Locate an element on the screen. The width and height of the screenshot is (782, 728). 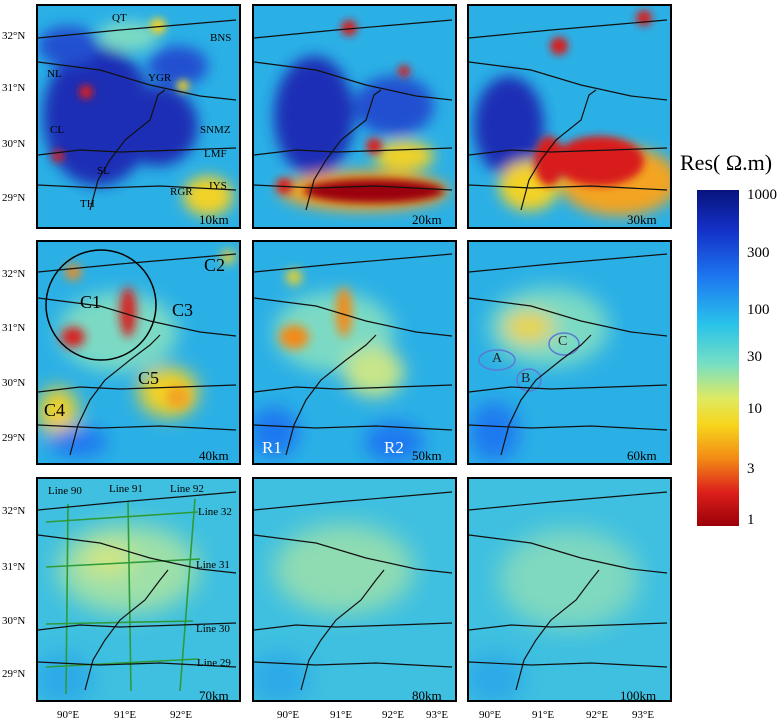
profile-lines is located at coordinates (123, 596).